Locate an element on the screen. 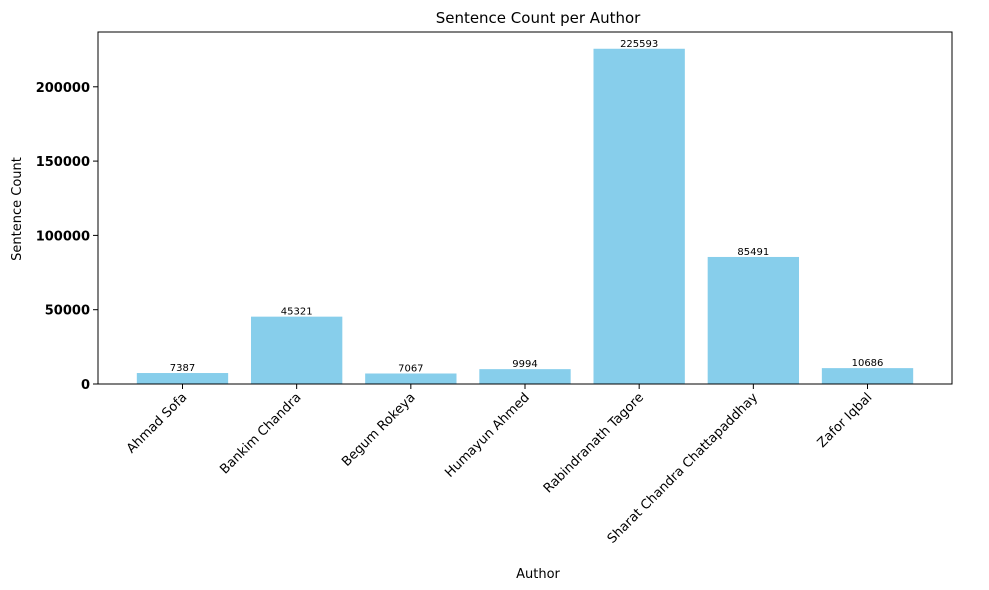 This screenshot has height=590, width=989. y-tick-label-1: 0 is located at coordinates (85, 385).